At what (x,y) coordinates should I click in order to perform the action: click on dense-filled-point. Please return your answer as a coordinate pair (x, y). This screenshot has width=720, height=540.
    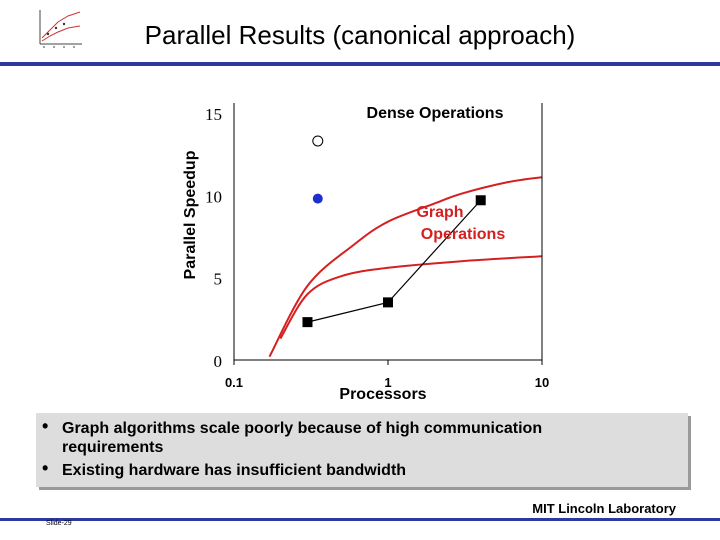
    Looking at the image, I should click on (317, 198).